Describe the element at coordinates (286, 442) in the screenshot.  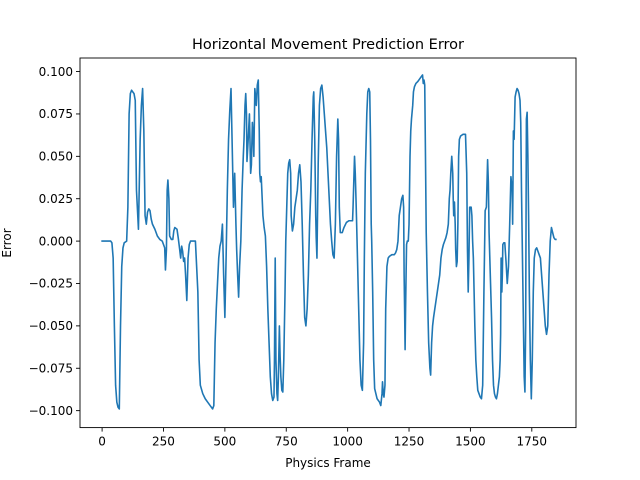
I see `x-tick-label: 750` at that location.